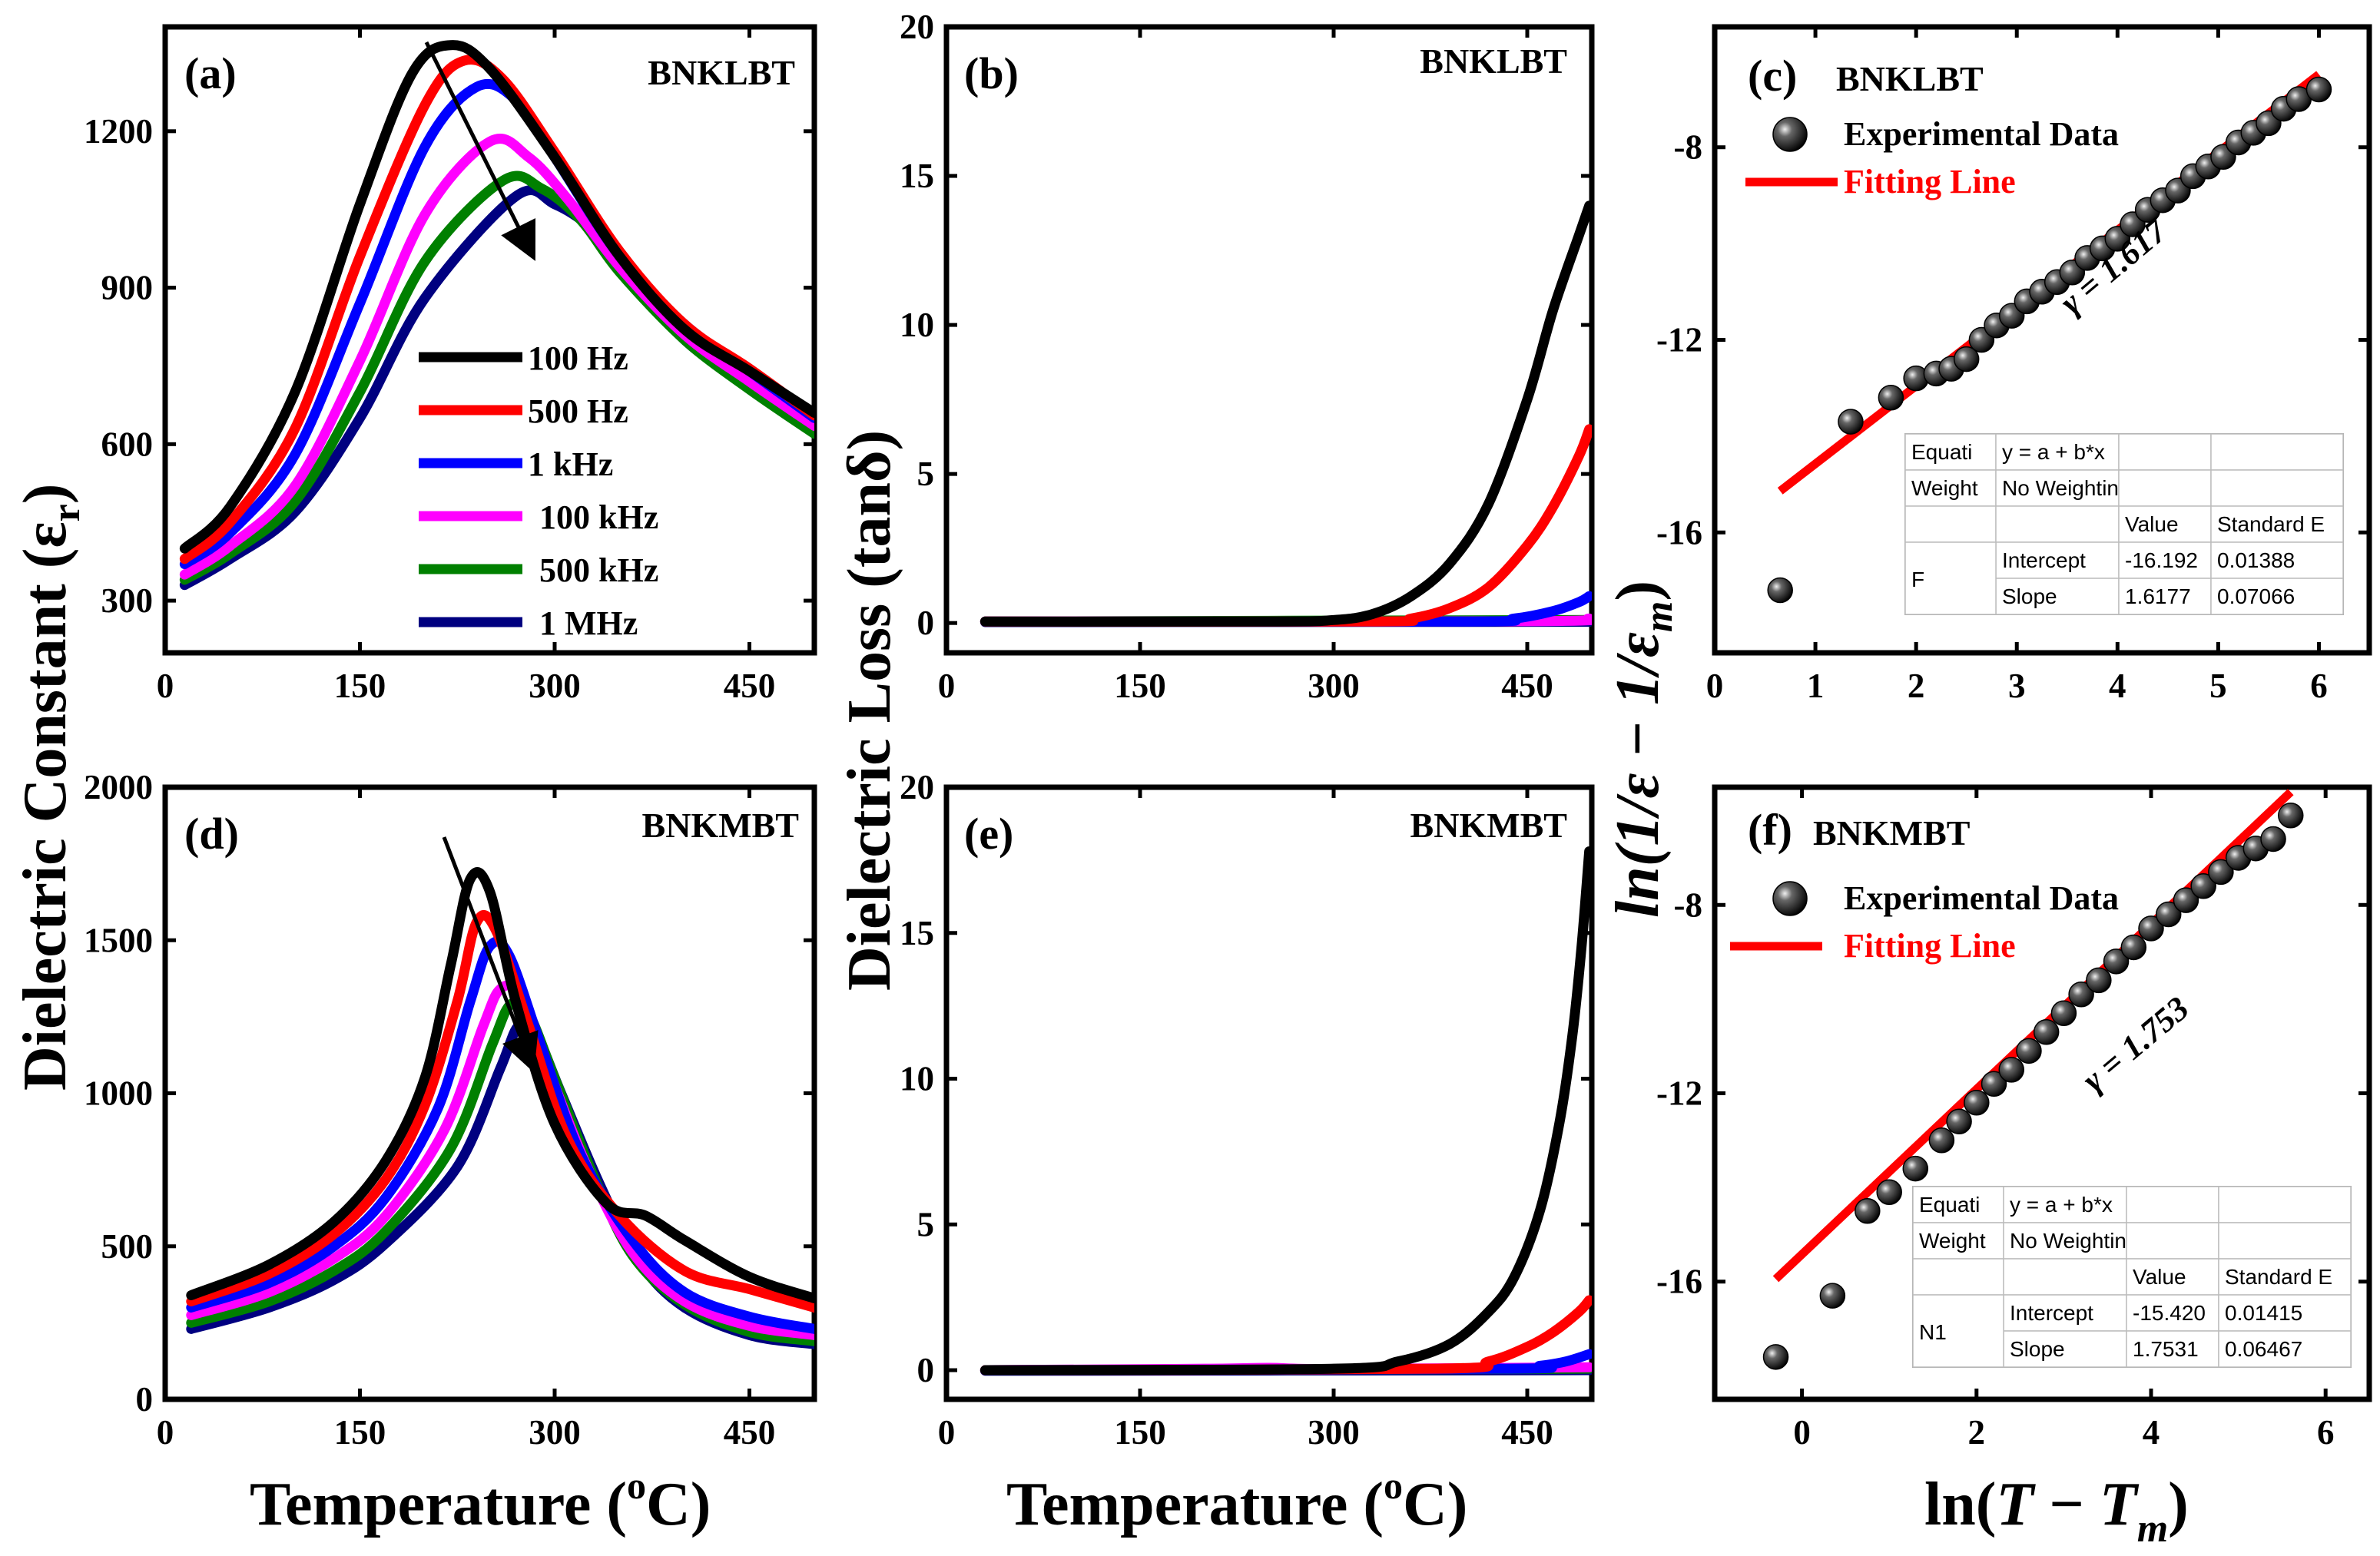 The height and width of the screenshot is (1556, 2380). Describe the element at coordinates (917, 1079) in the screenshot. I see `y-tick-label: 10` at that location.